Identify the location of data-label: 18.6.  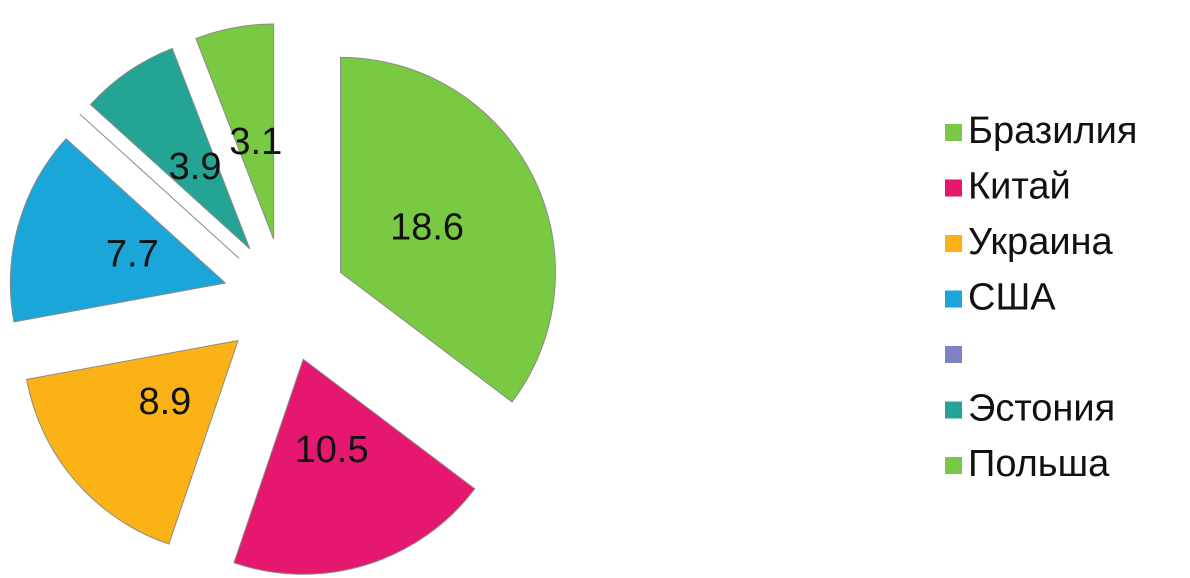
(427, 227).